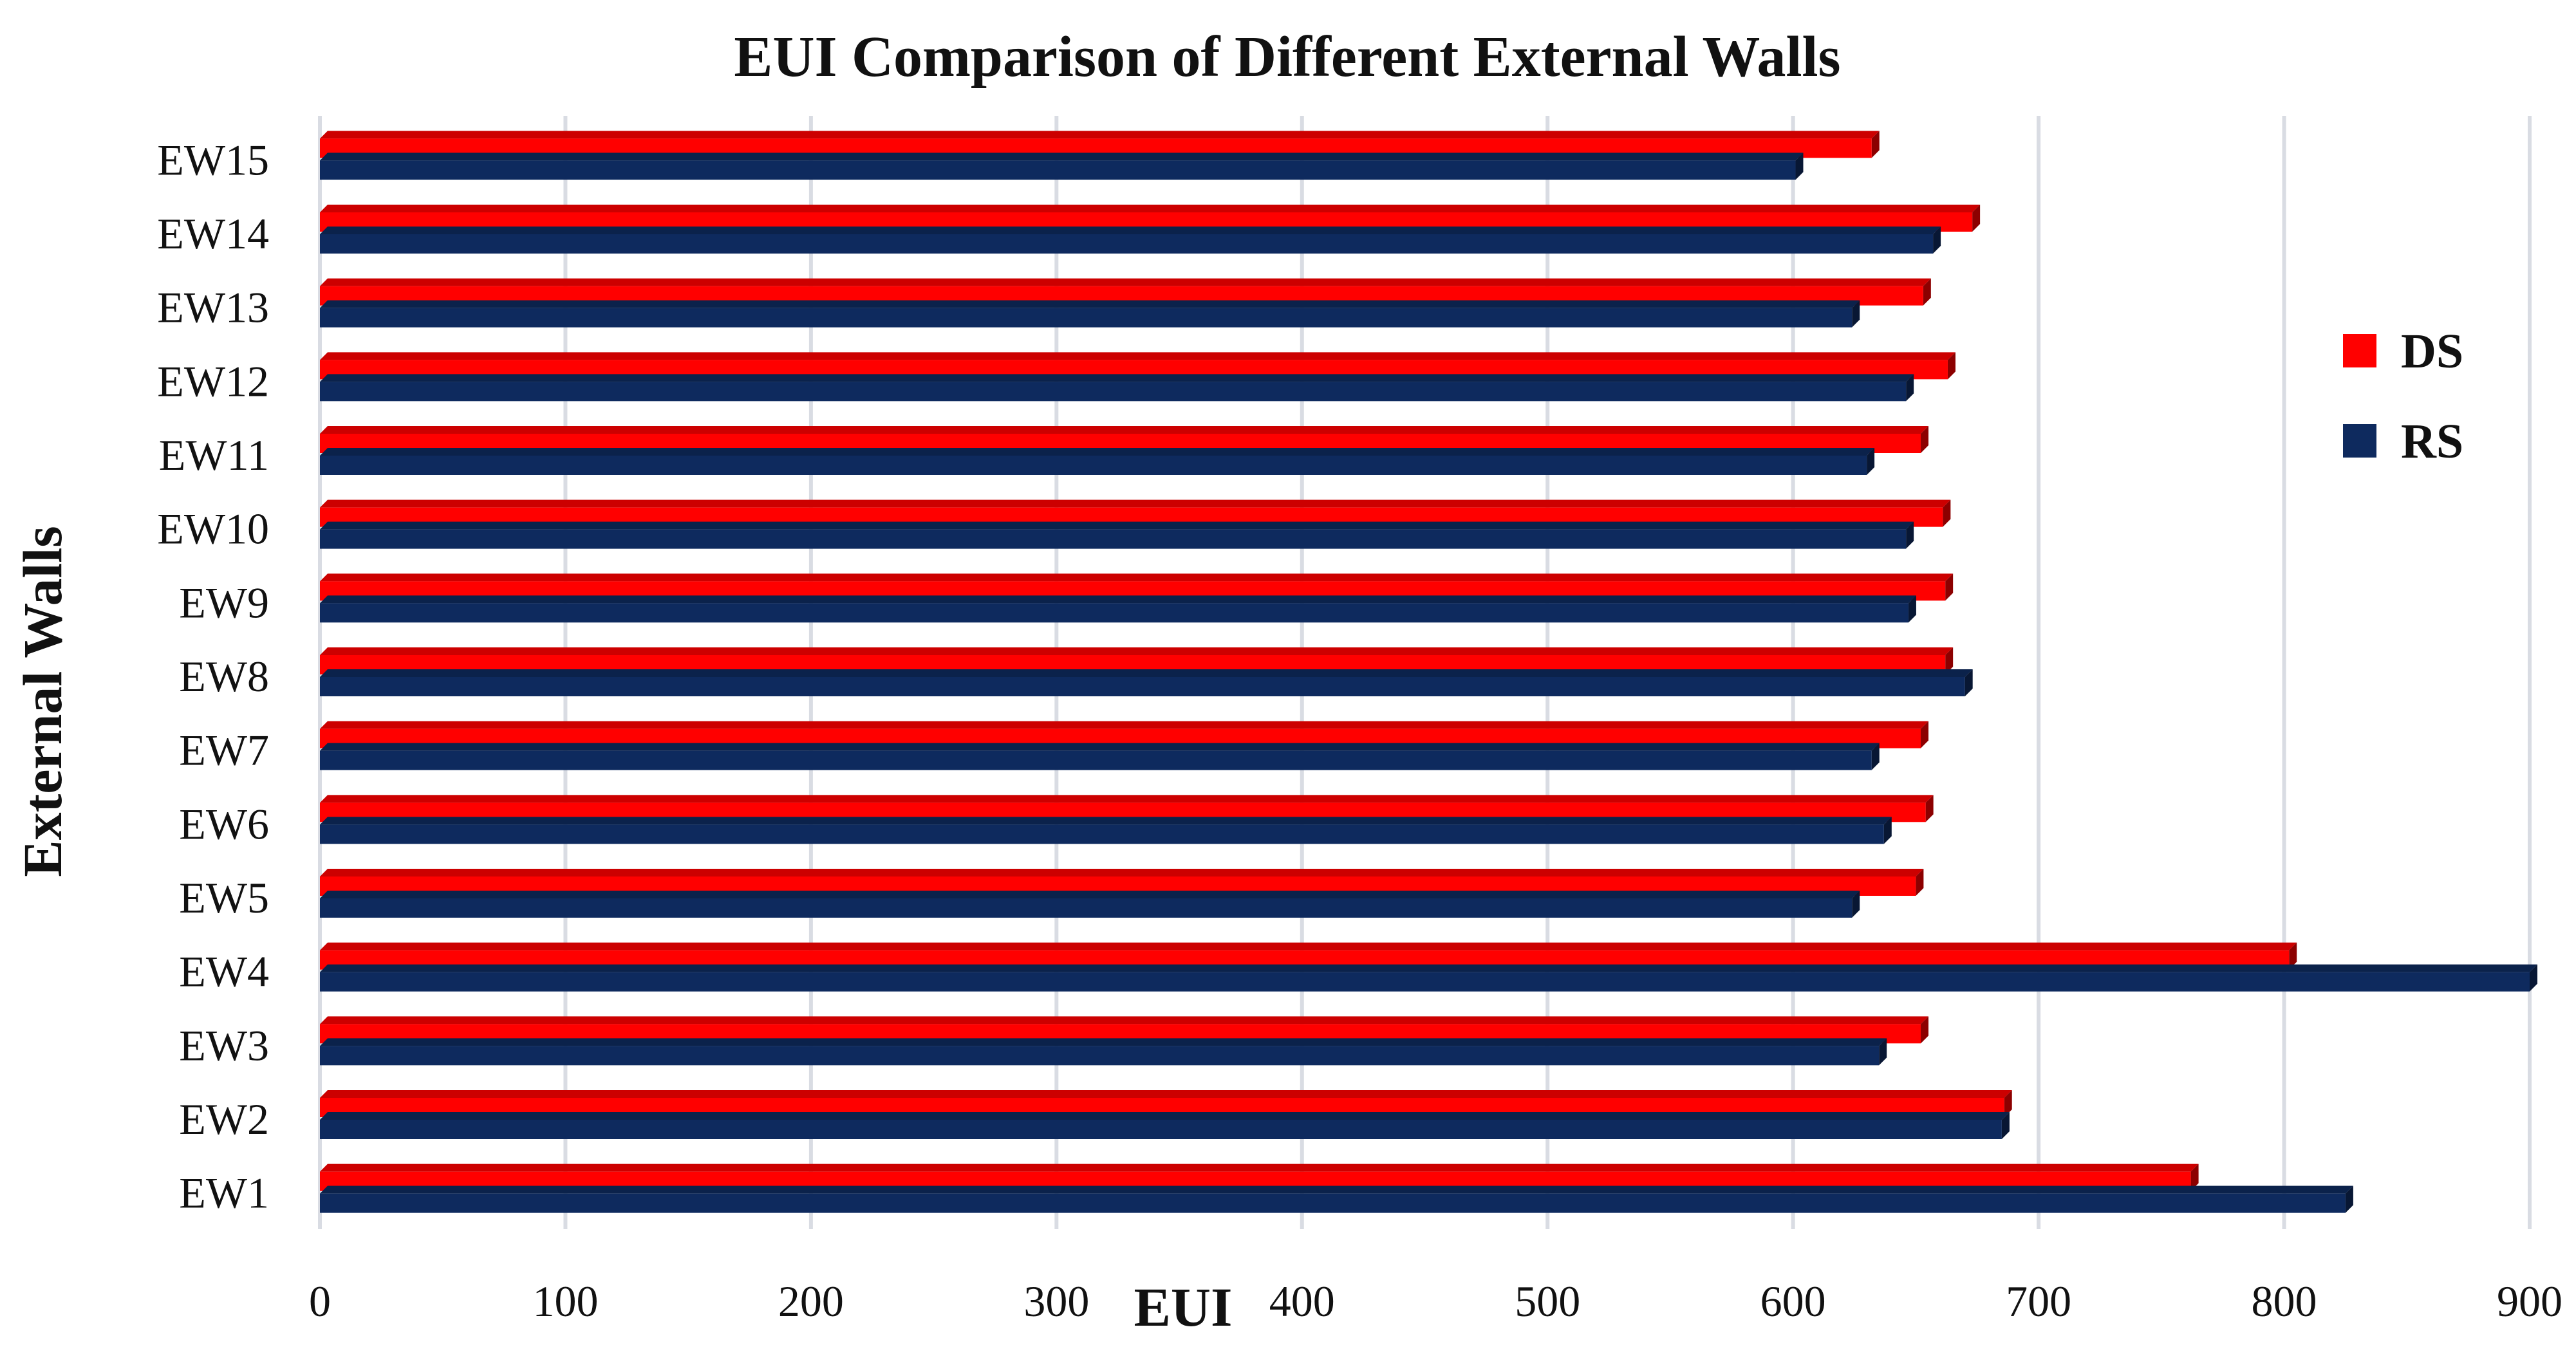 This screenshot has width=2576, height=1354. Describe the element at coordinates (1910, 535) in the screenshot. I see `bar-rs-ew10-end` at that location.